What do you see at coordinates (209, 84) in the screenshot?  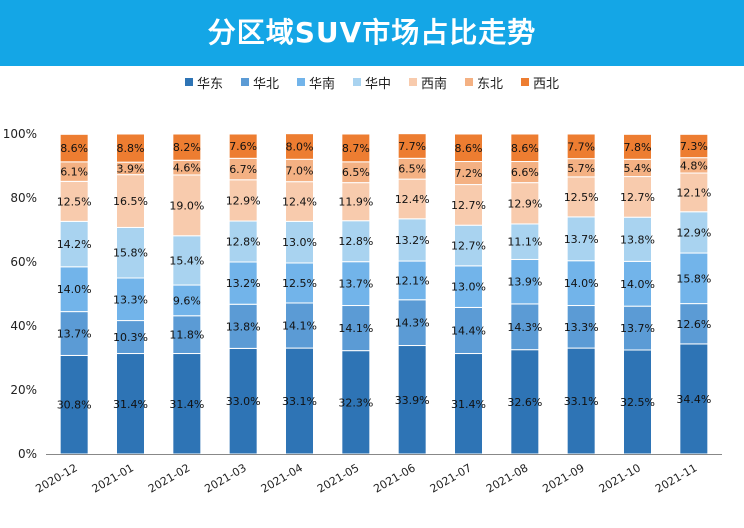 I see `legend-label: 华东` at bounding box center [209, 84].